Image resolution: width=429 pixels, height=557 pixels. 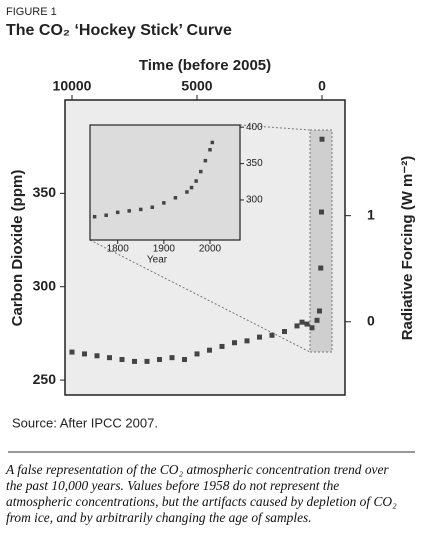 What do you see at coordinates (72, 86) in the screenshot?
I see `x-tick-label: 10000` at bounding box center [72, 86].